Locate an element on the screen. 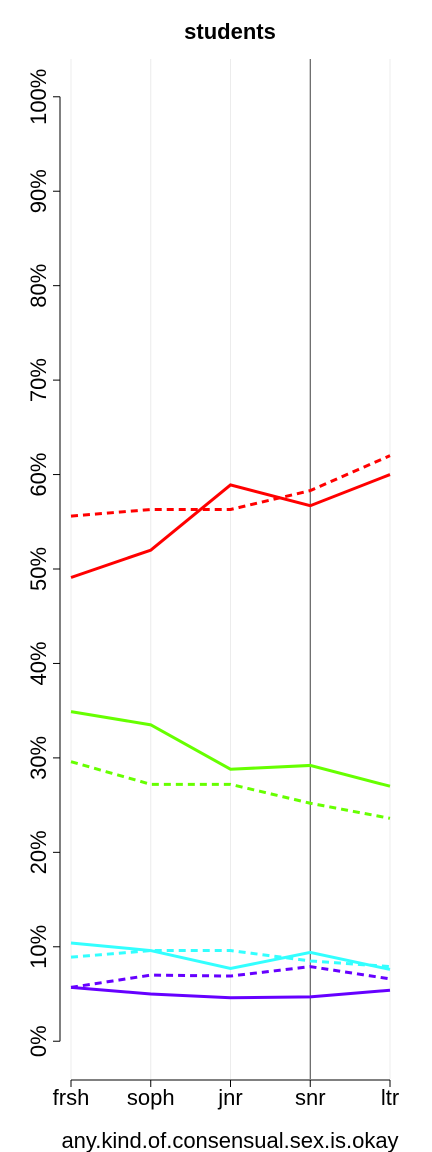 Image resolution: width=432 pixels, height=1152 pixels. y-tick-label: 0% is located at coordinates (38, 1041).